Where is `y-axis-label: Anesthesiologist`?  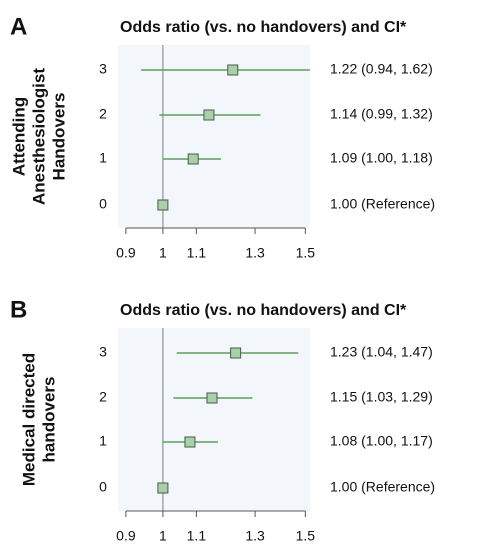
y-axis-label: Anesthesiologist is located at coordinates (38, 136).